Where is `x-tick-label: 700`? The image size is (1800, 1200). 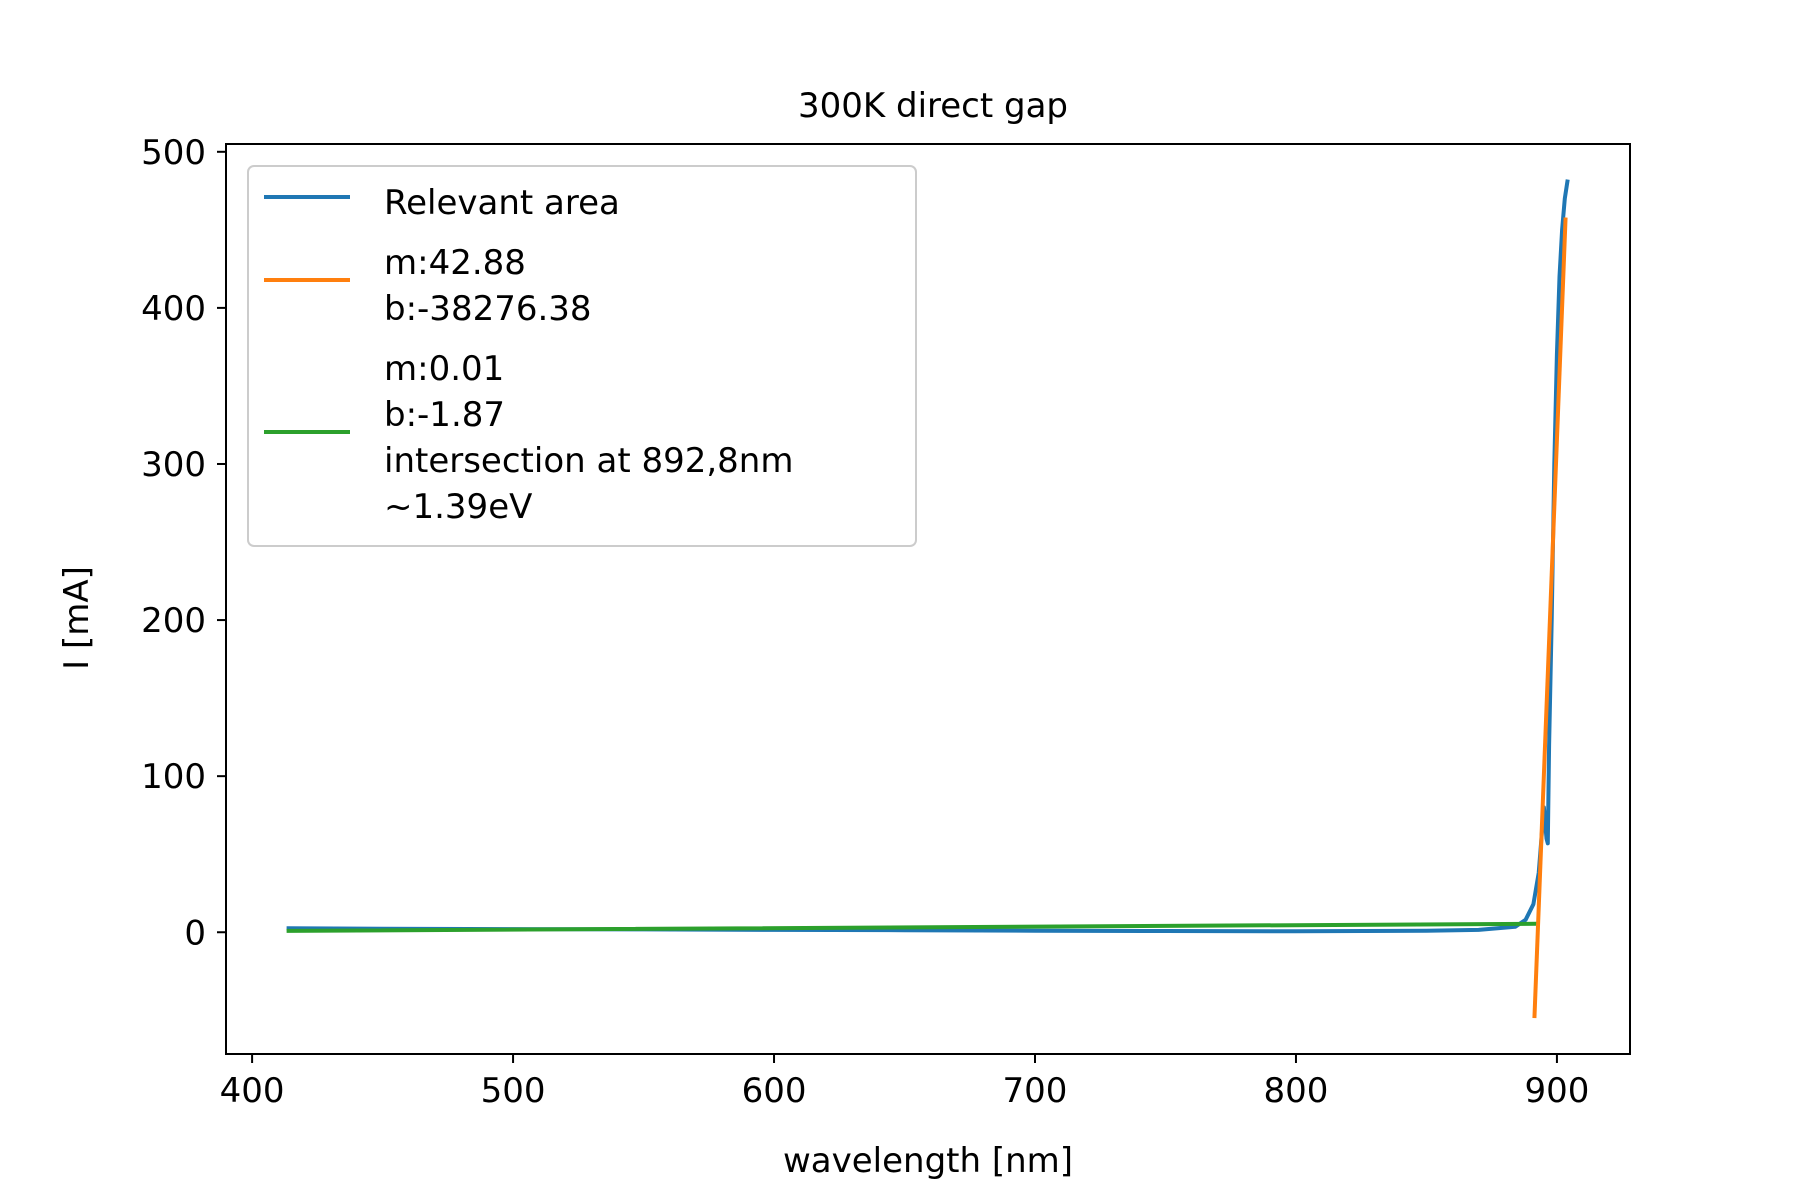 x-tick-label: 700 is located at coordinates (1035, 1091).